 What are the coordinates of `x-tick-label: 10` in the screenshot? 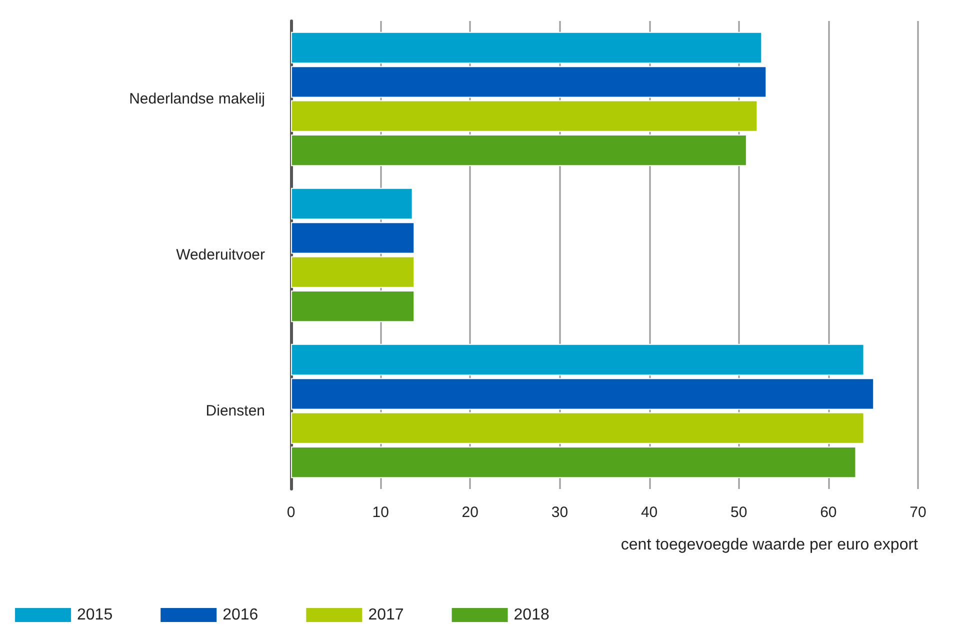 It's located at (380, 512).